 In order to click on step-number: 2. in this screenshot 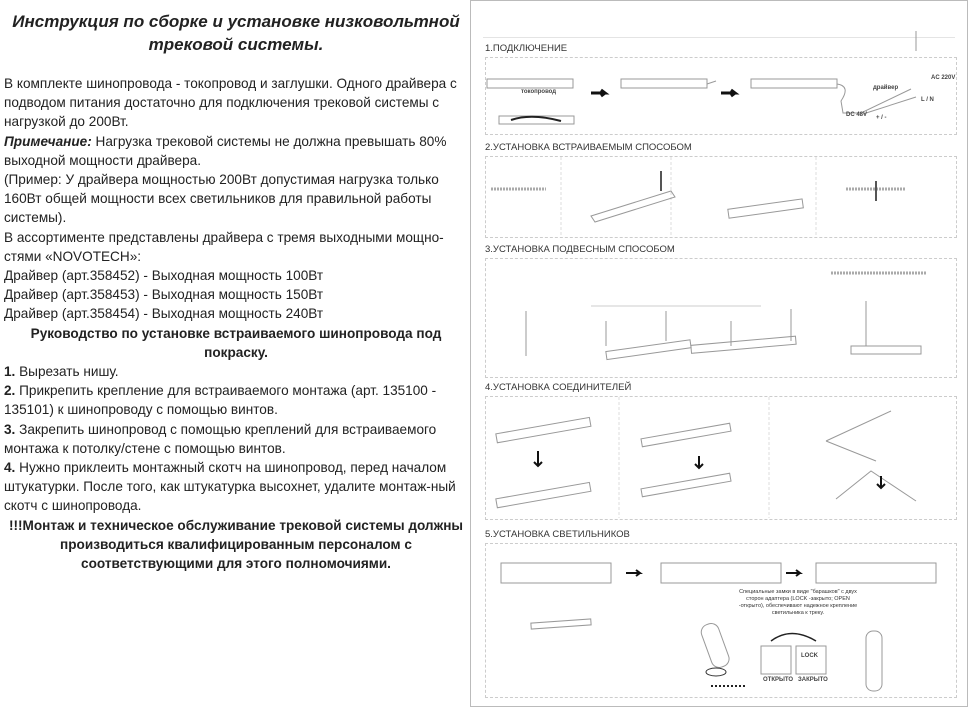, I will do `click(10, 391)`.